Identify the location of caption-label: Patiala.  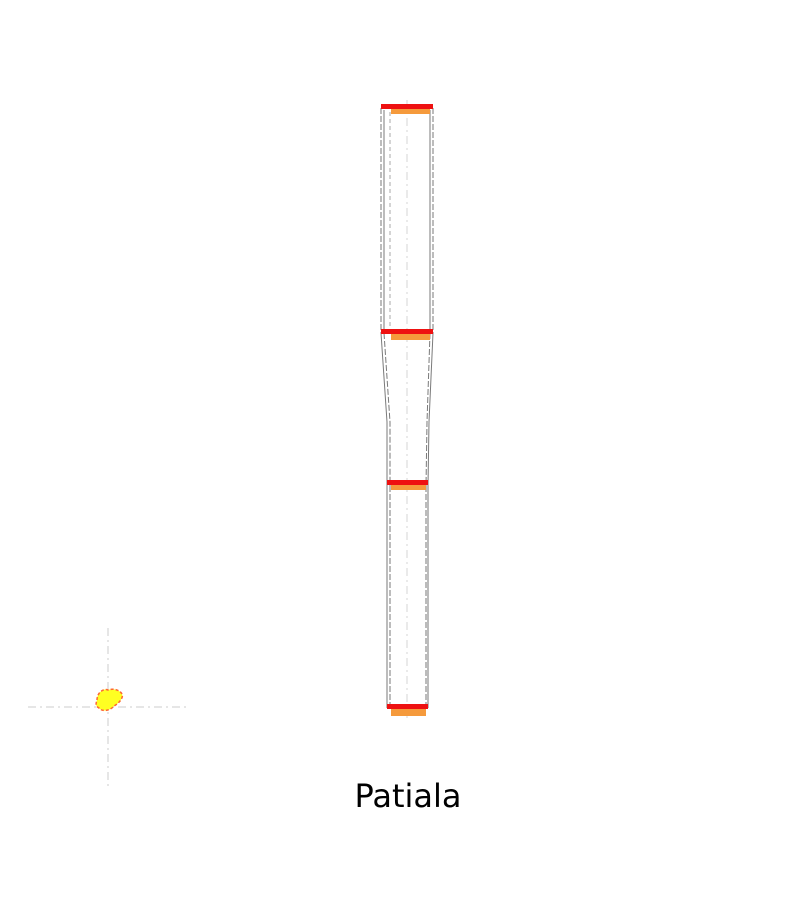
(408, 796).